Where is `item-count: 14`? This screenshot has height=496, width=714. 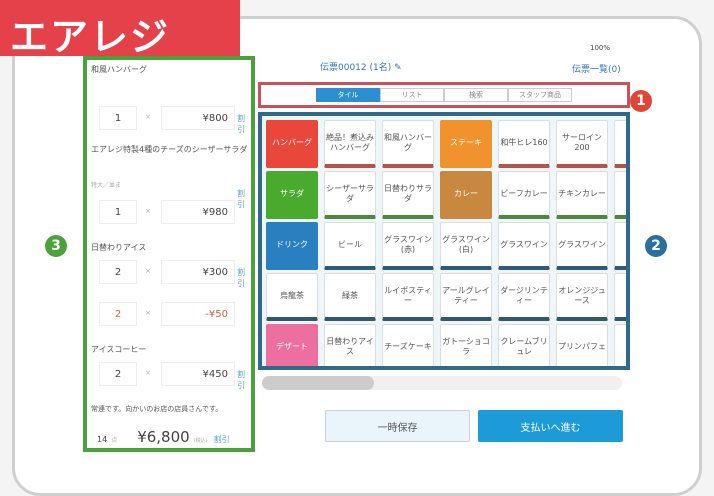 item-count: 14 is located at coordinates (102, 439).